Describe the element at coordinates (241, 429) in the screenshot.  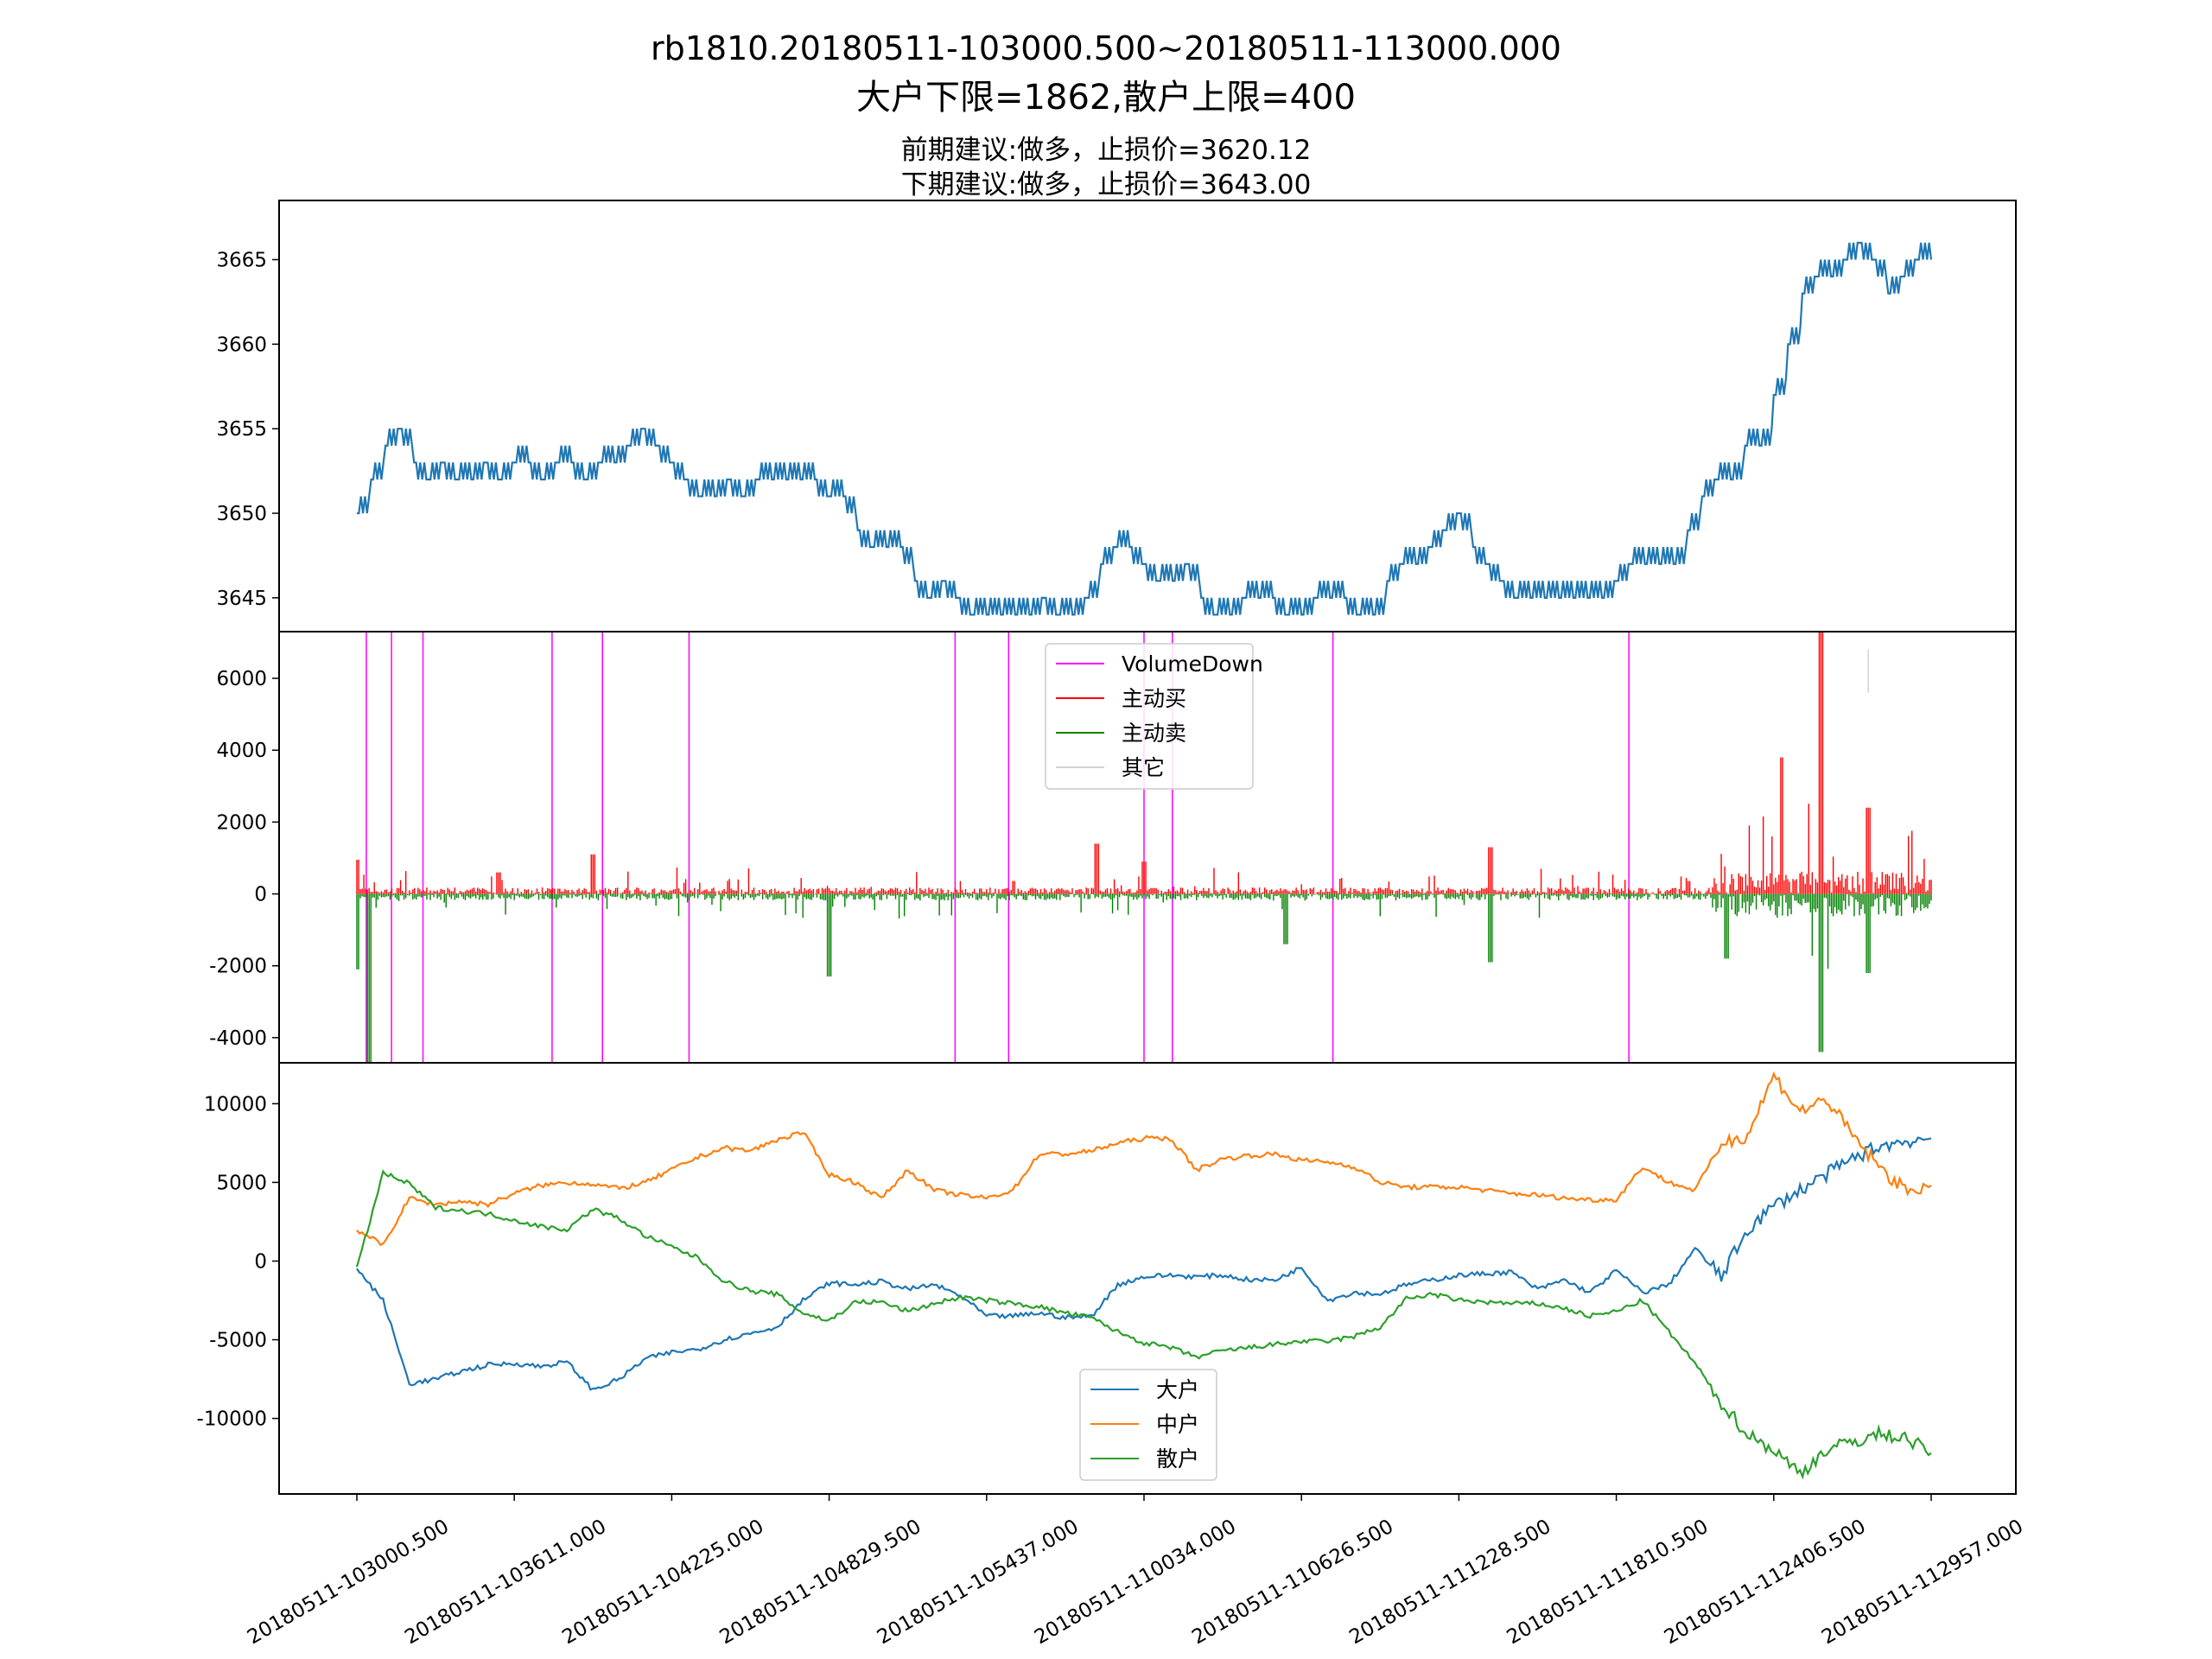
I see `price-ytick-label: 3655` at that location.